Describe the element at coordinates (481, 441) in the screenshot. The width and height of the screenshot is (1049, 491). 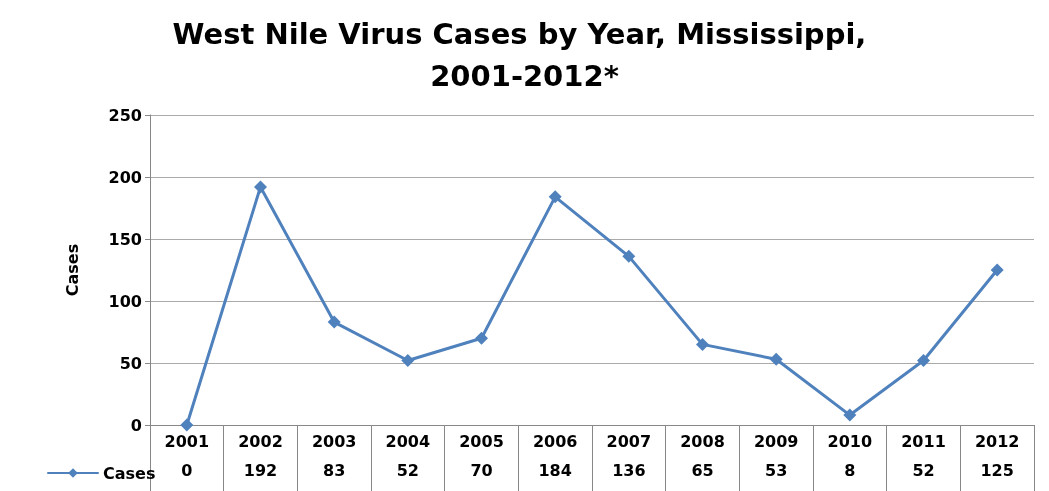
I see `x-tick-label: 2005` at that location.